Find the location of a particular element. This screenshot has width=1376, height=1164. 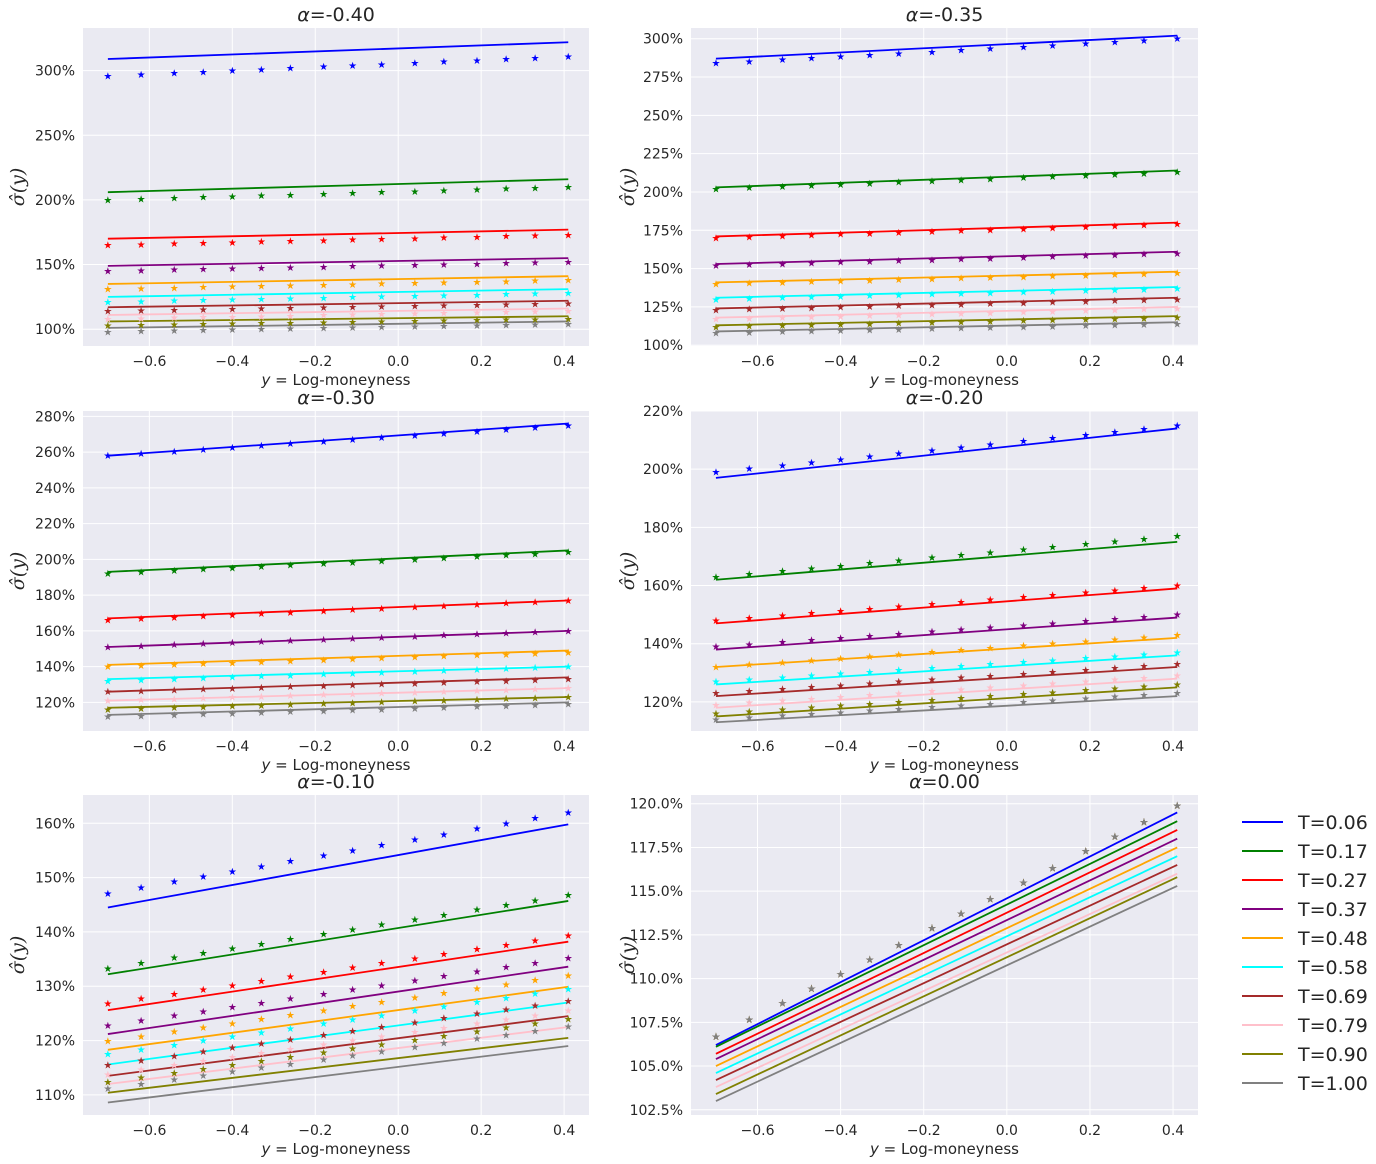

x-axis-rest: = Log-moneyness is located at coordinates (340, 380).